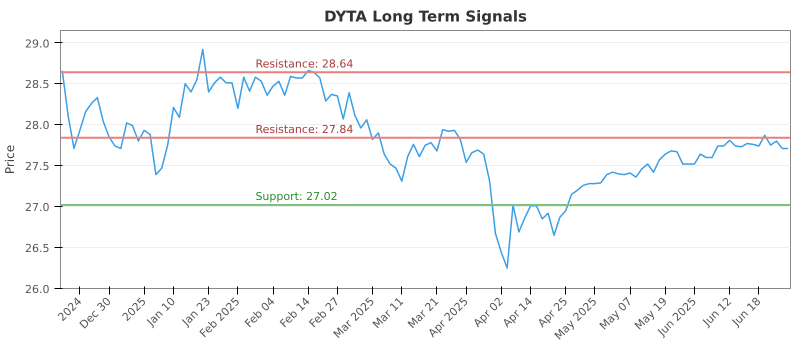  What do you see at coordinates (296, 196) in the screenshot?
I see `ref-line-label: Support: 27.02` at bounding box center [296, 196].